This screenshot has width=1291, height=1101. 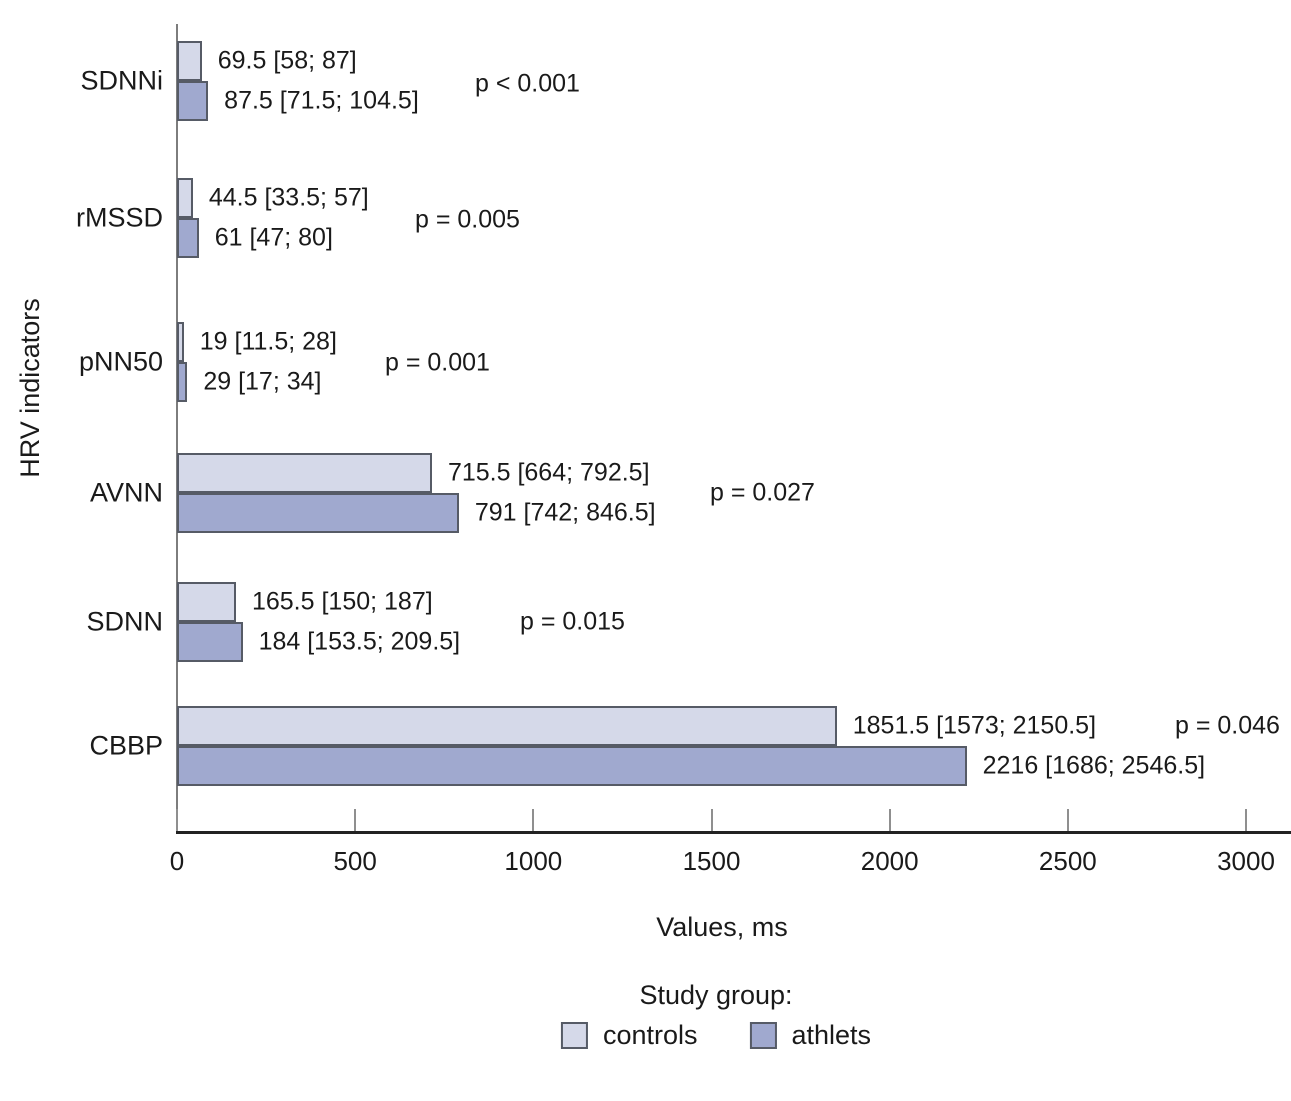 What do you see at coordinates (1094, 765) in the screenshot?
I see `bar-value-label-athlets-cbbp: 2216 [1686; 2546.5]` at bounding box center [1094, 765].